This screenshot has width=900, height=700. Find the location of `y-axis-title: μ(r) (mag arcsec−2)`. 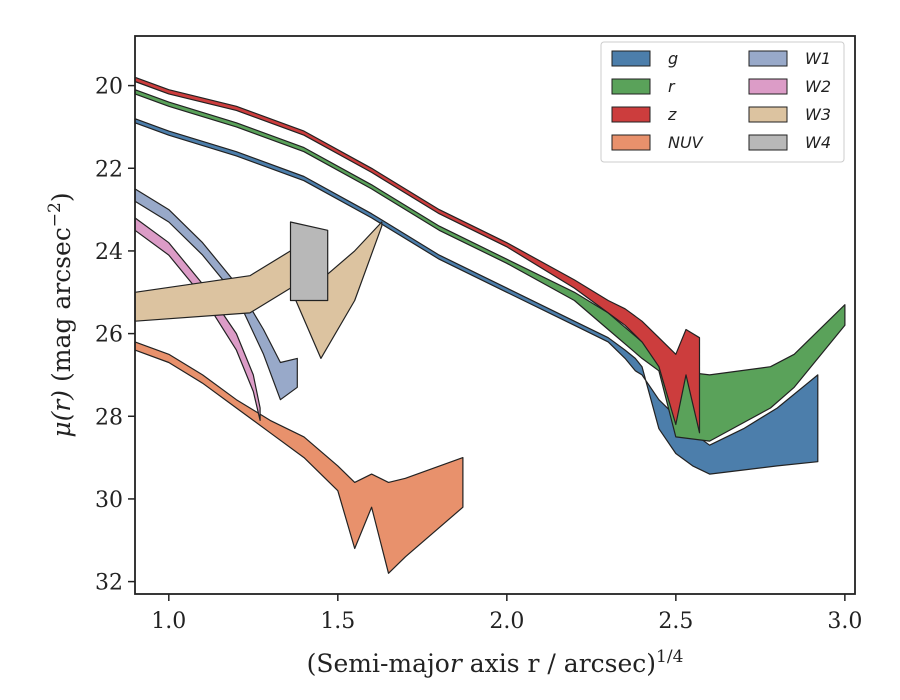

y-axis-title: μ(r) (mag arcsec−2) is located at coordinates (60, 314).